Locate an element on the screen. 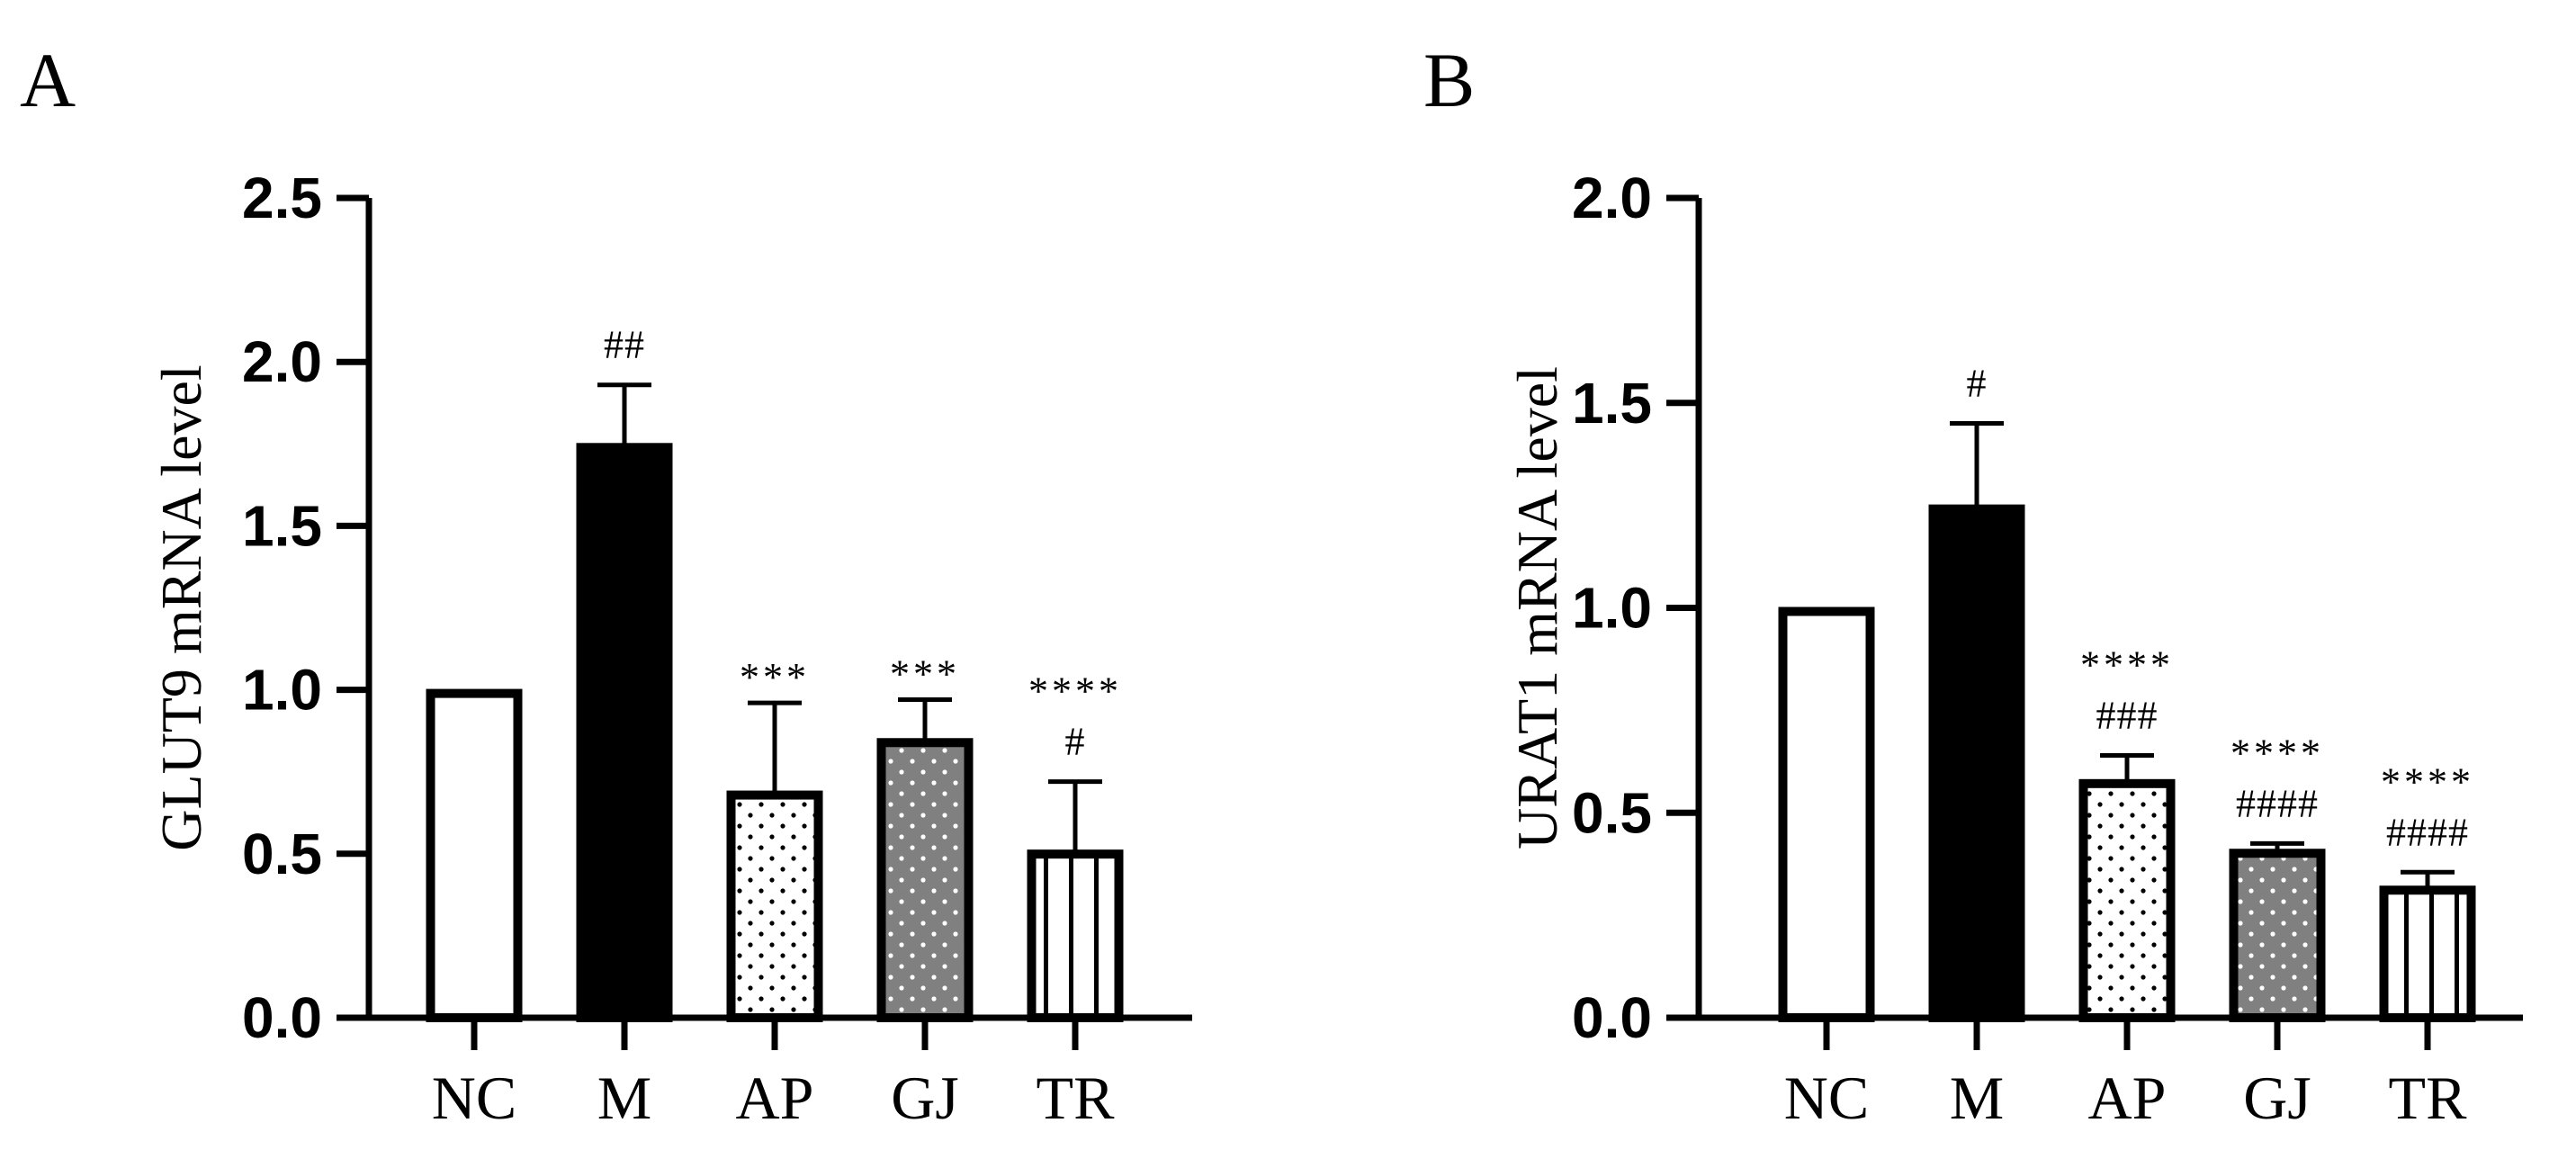  significance-hash: ## is located at coordinates (625, 345).